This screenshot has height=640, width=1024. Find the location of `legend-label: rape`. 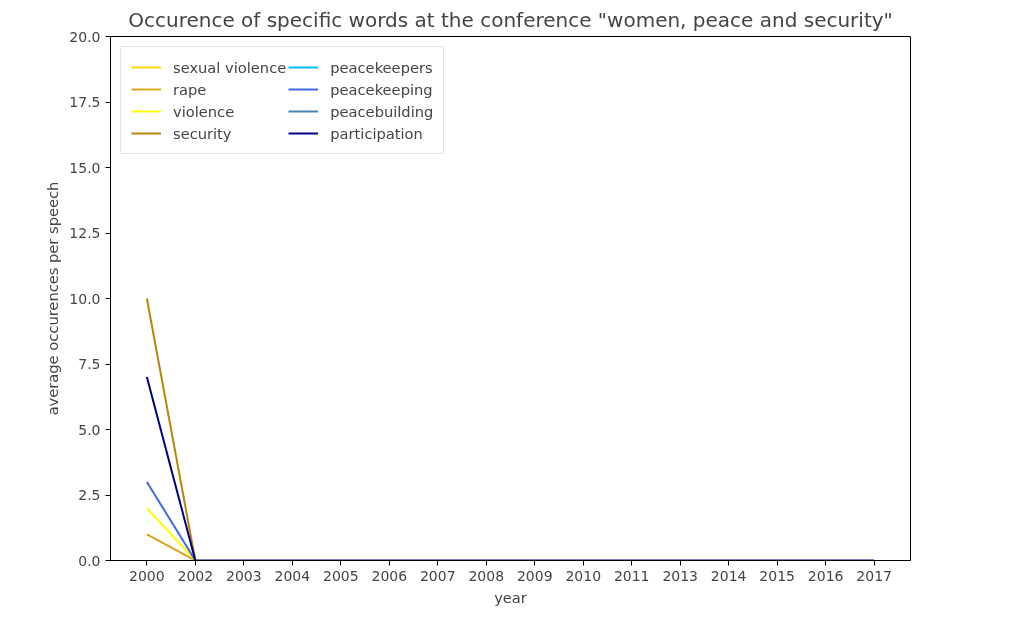

legend-label: rape is located at coordinates (190, 89).